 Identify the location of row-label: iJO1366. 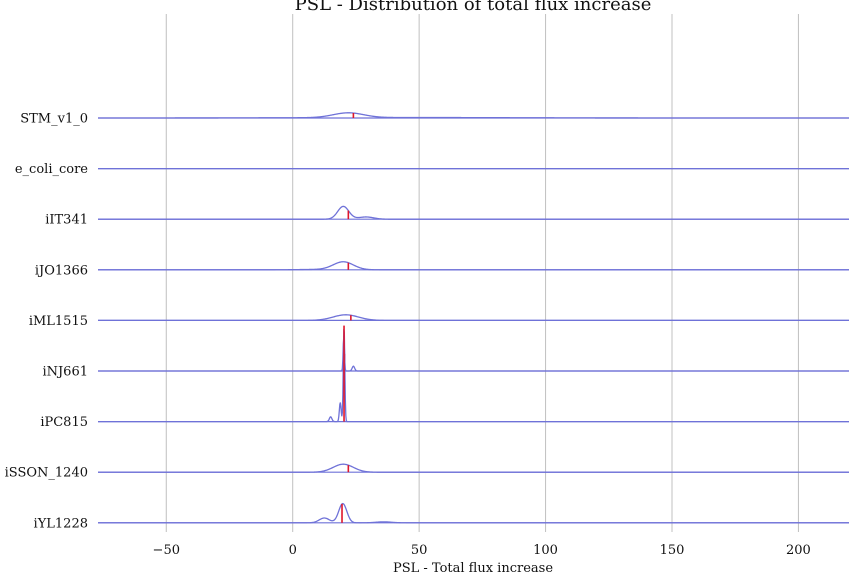
(61, 270).